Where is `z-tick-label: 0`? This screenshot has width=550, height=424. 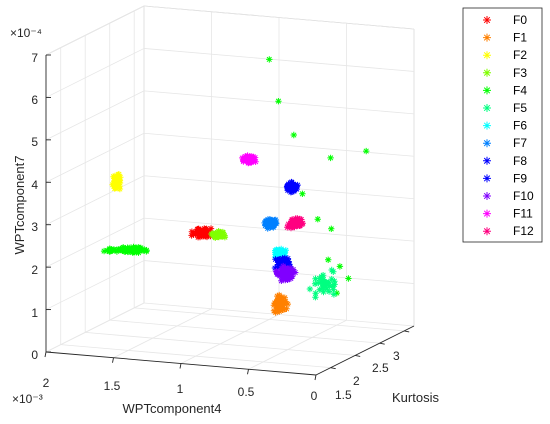 z-tick-label: 0 is located at coordinates (34, 355).